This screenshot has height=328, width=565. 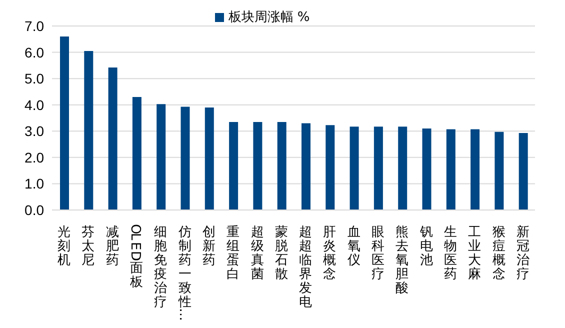 What do you see at coordinates (34, 52) in the screenshot?
I see `y-tick-label: 6.0` at bounding box center [34, 52].